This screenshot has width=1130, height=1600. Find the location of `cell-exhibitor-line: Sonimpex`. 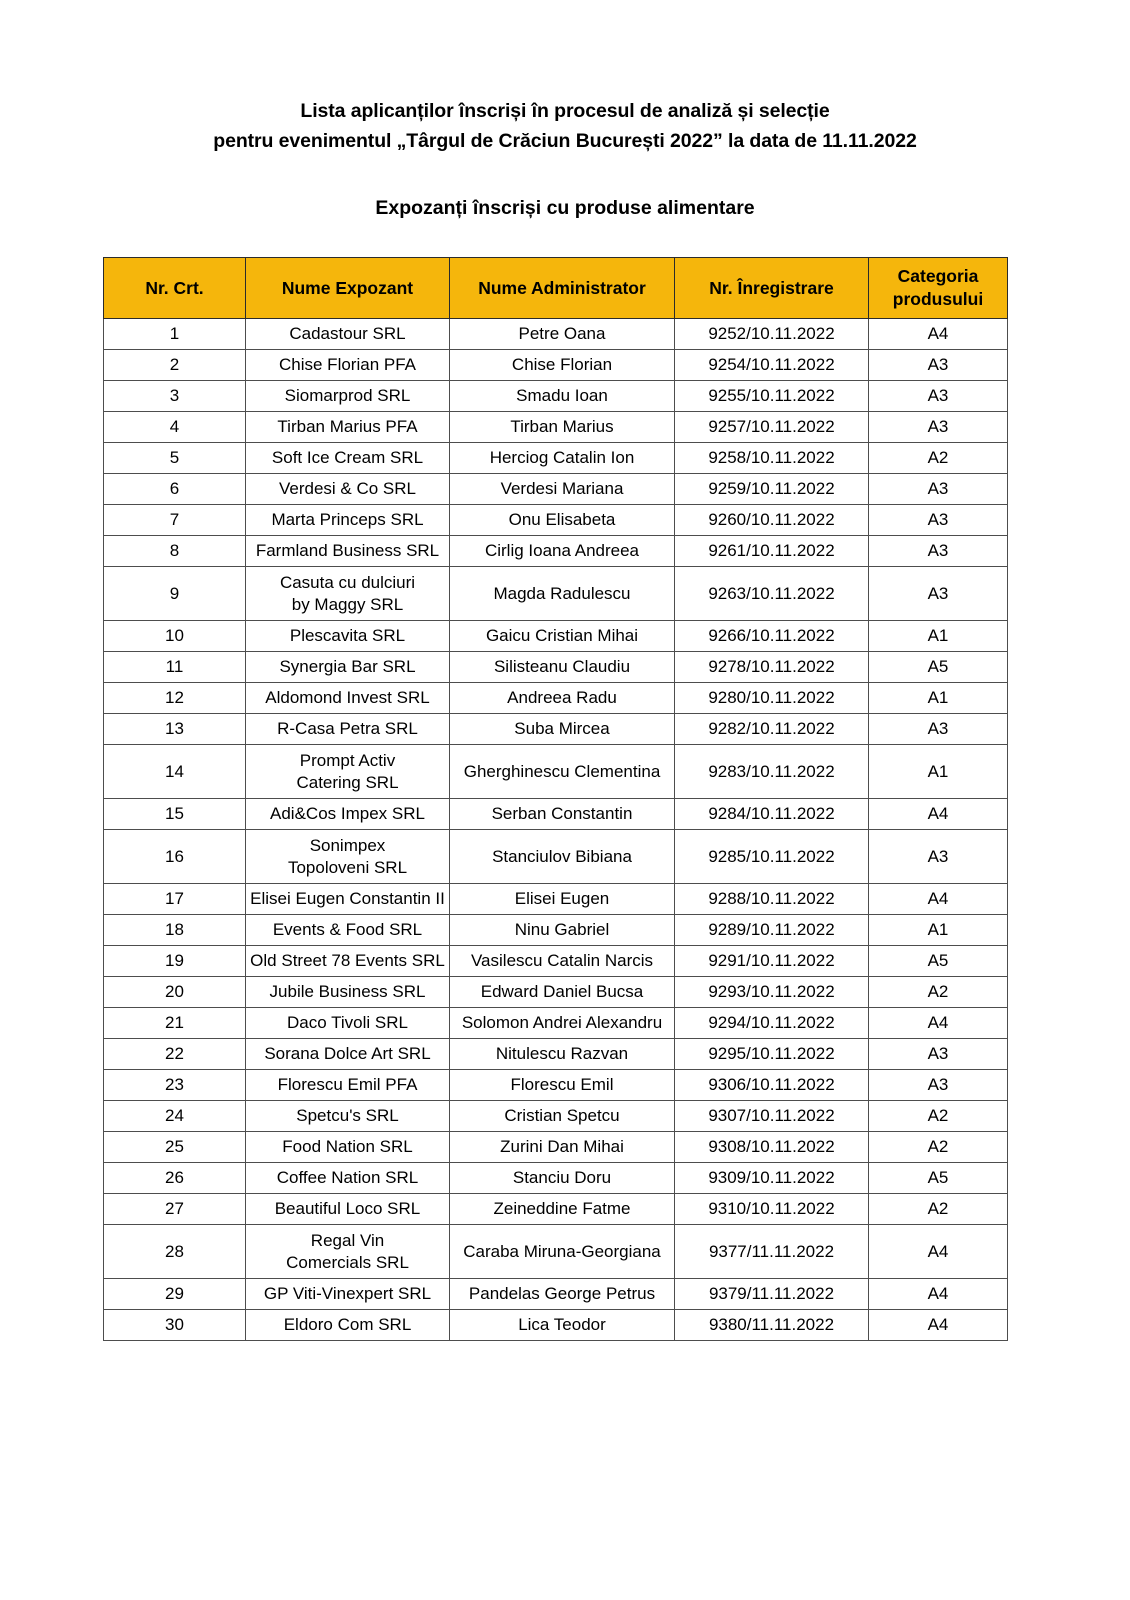

cell-exhibitor-line: Sonimpex is located at coordinates (347, 845).